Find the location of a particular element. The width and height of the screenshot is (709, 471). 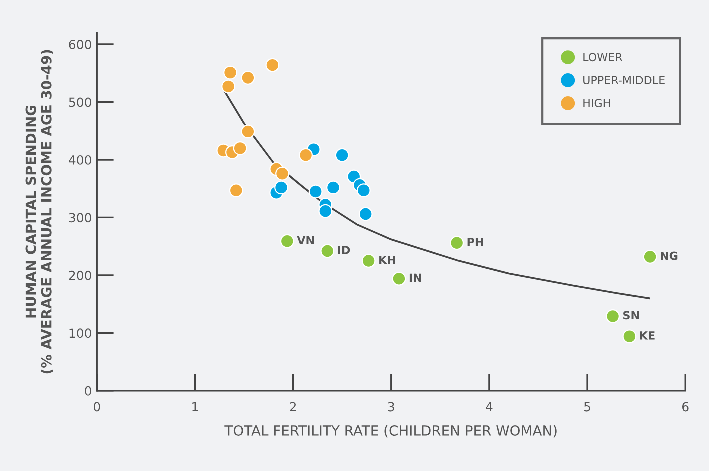

annotation: KE is located at coordinates (647, 336).